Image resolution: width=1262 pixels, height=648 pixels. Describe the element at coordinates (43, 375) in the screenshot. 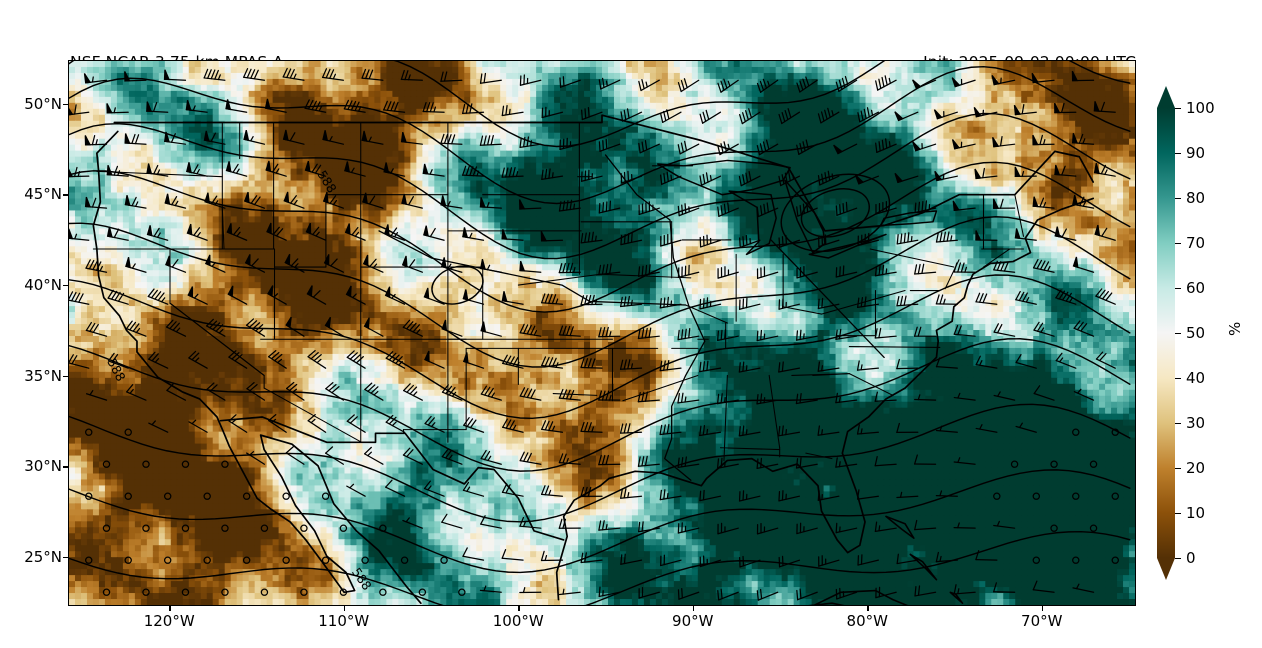

I see `latitude-tick-label: 35°N` at that location.